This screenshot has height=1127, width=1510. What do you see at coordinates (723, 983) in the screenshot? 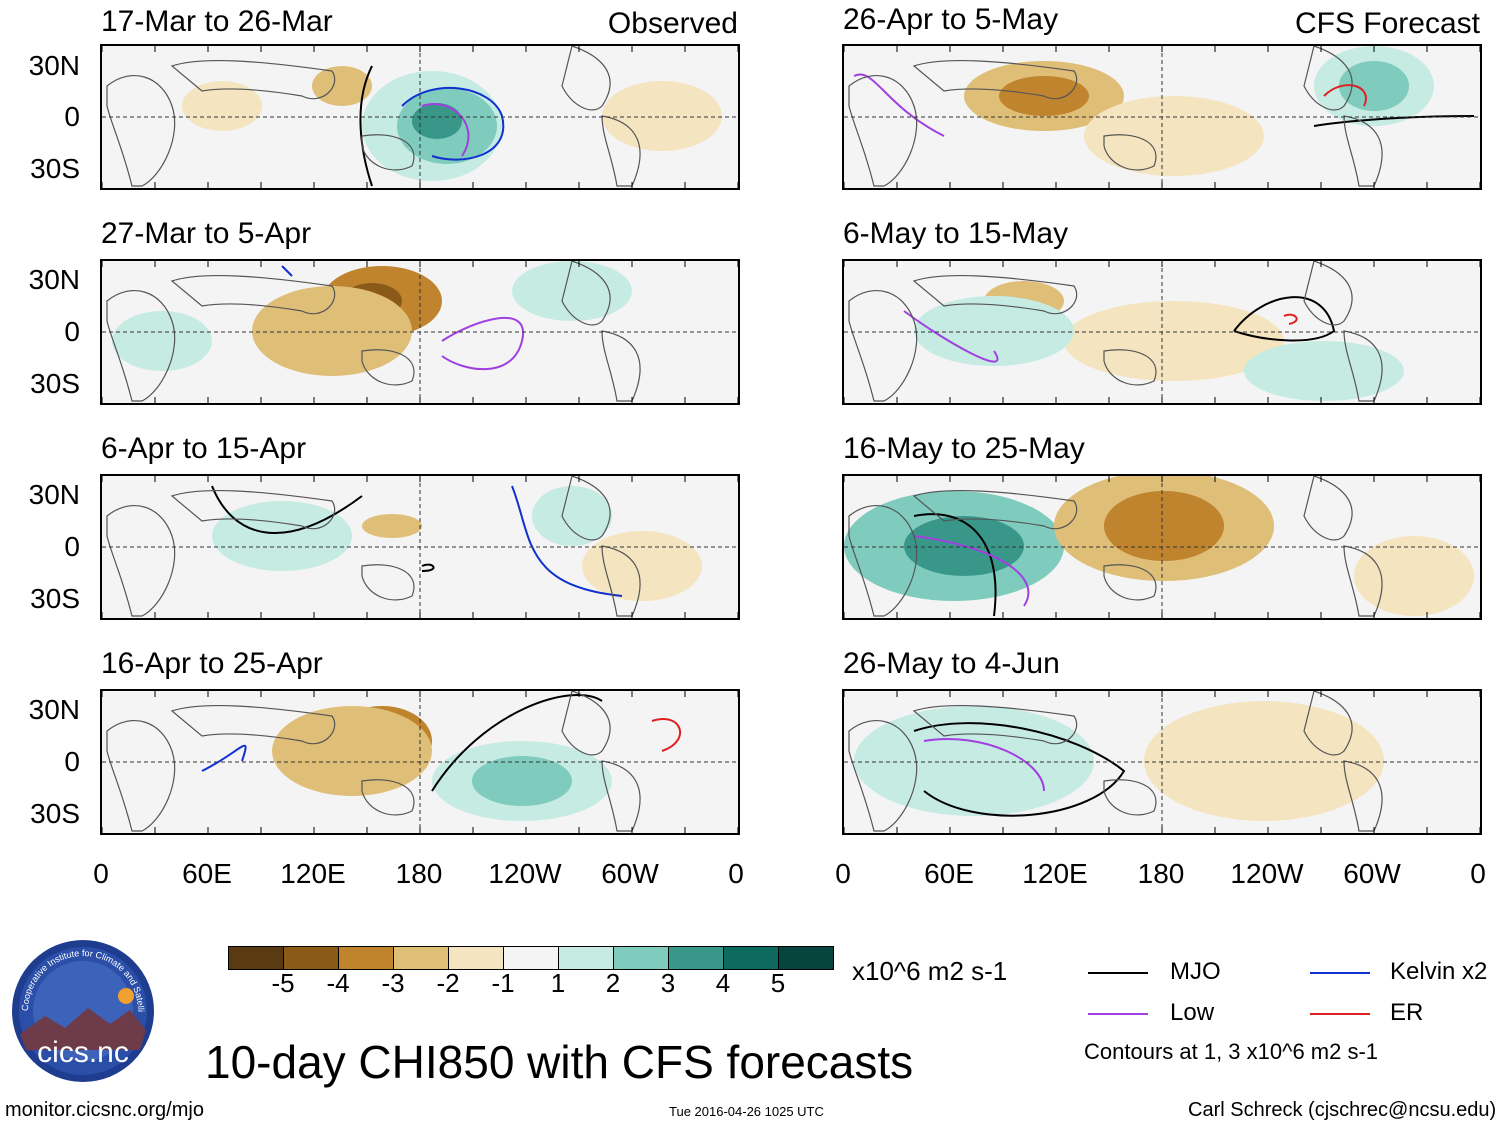
I see `colorbar-label: 4` at bounding box center [723, 983].